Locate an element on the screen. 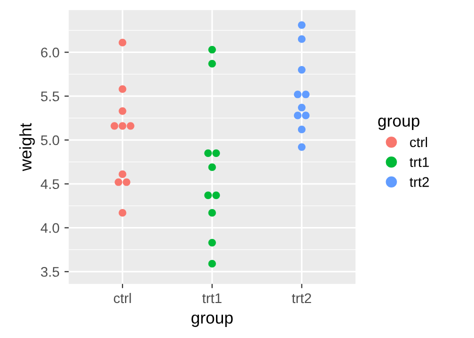 Image resolution: width=474 pixels, height=338 pixels. y-tick-label: 6.0 is located at coordinates (50, 53).